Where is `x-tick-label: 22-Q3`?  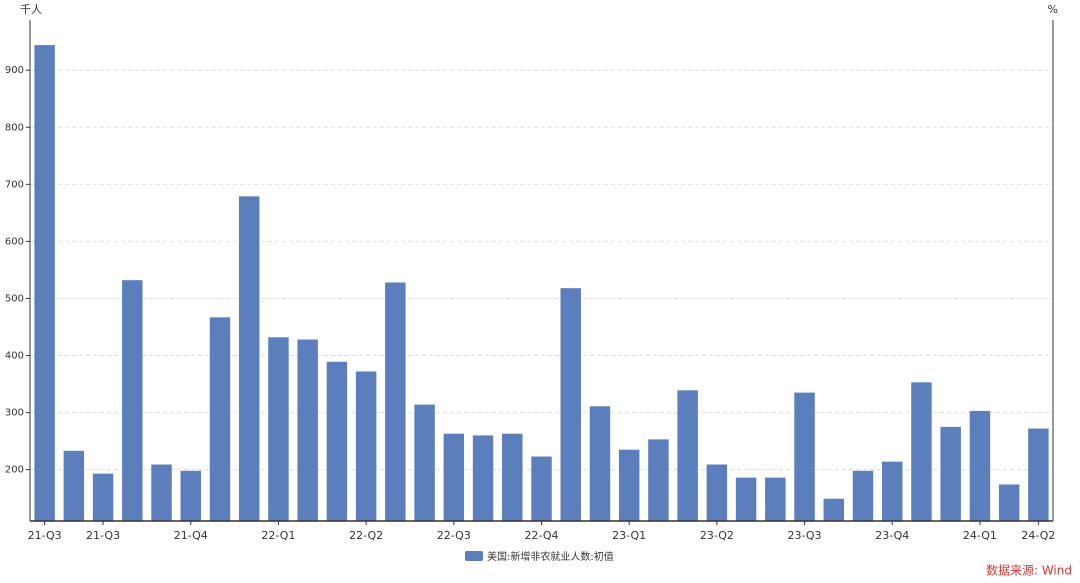 x-tick-label: 22-Q3 is located at coordinates (454, 535).